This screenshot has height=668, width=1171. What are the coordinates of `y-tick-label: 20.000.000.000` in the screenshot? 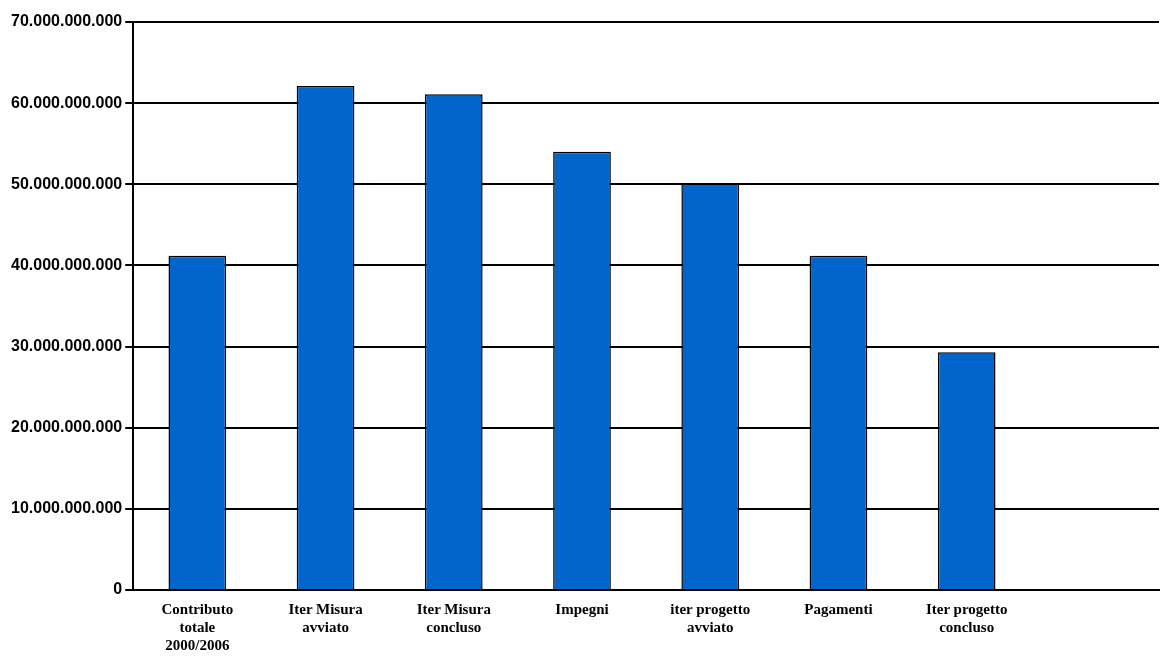 It's located at (67, 427).